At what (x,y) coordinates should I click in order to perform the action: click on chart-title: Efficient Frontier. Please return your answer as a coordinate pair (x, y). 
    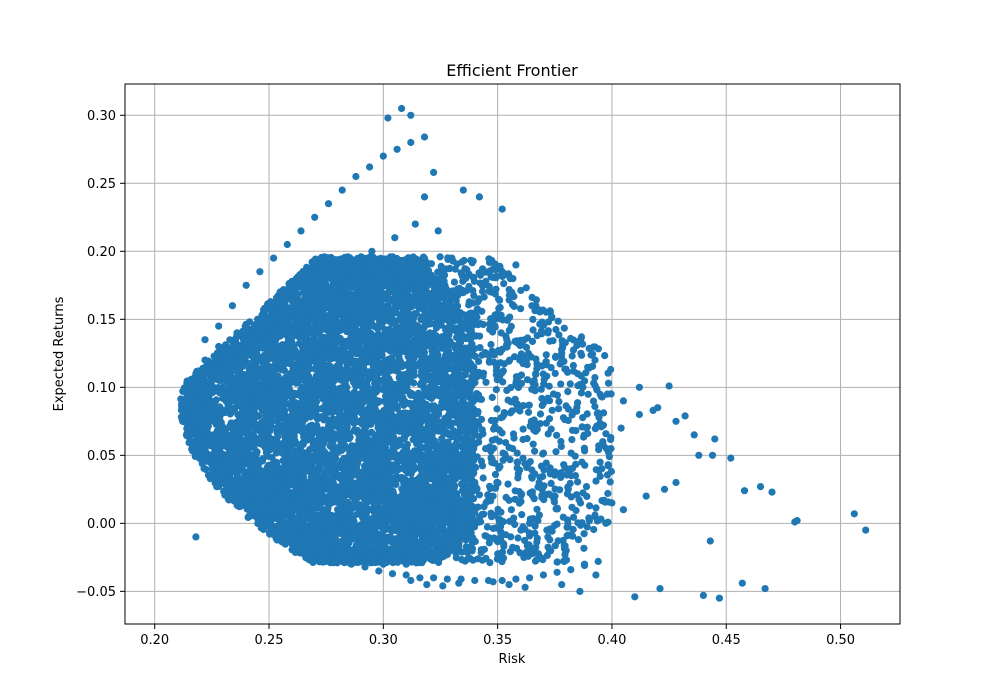
    Looking at the image, I should click on (512, 70).